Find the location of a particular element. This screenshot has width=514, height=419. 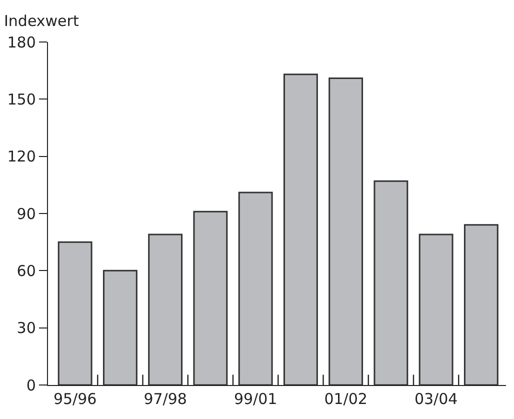

x-tick-label: 97/98 is located at coordinates (165, 399).